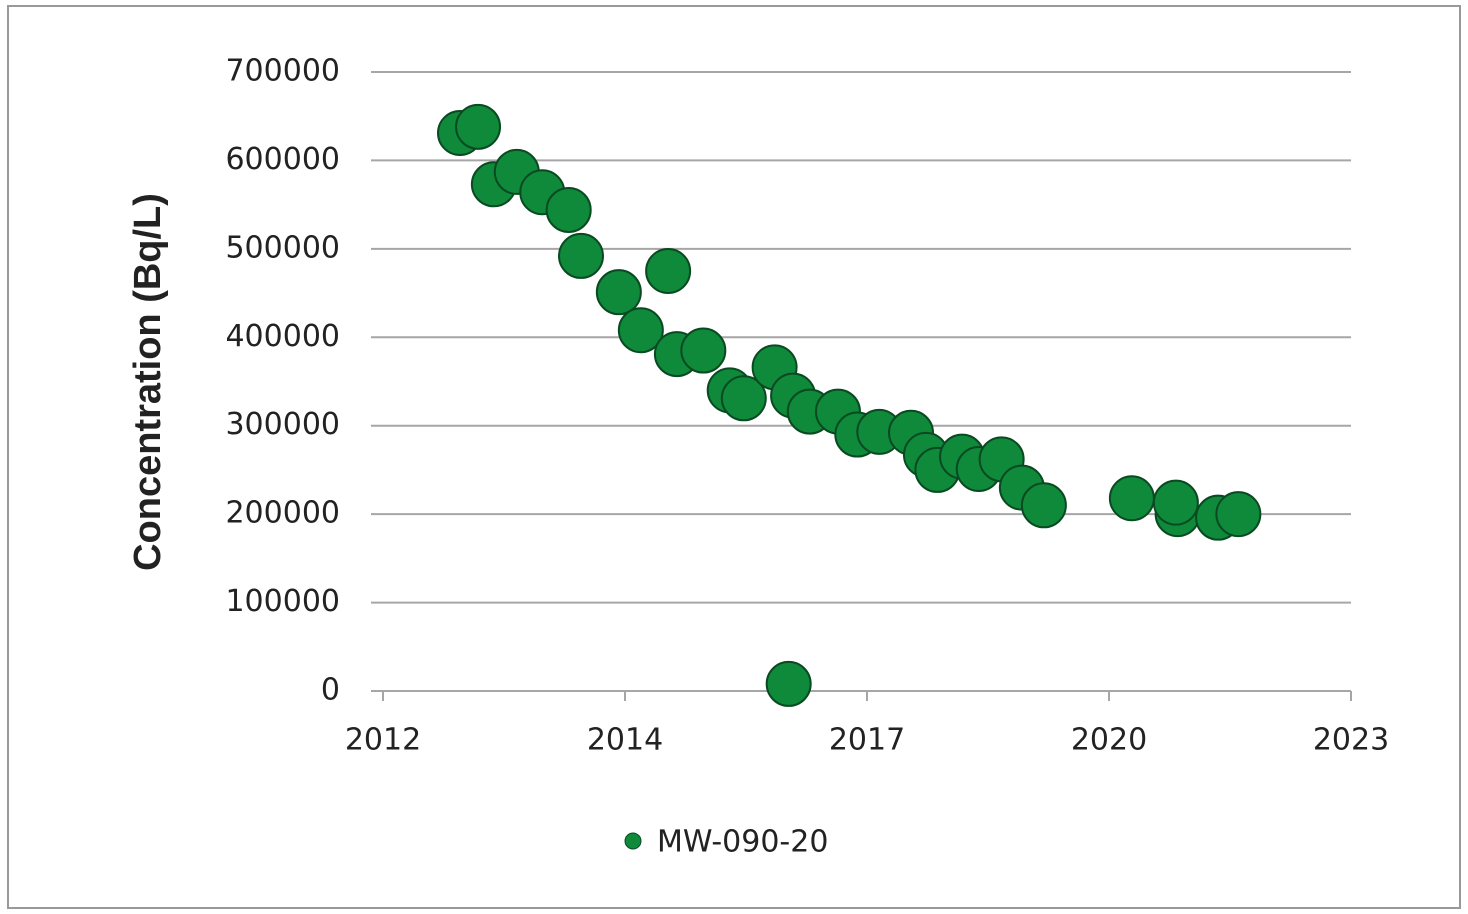  I want to click on legend-marker, so click(633, 841).